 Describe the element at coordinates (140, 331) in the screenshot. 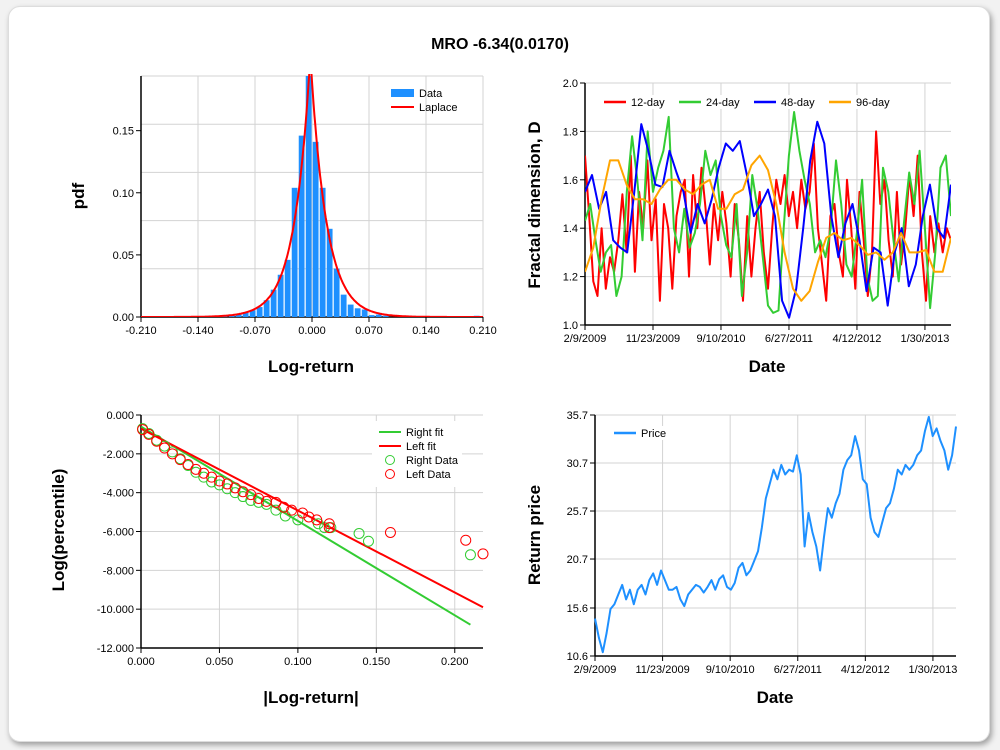

I see `x-tick-label: -0.210` at that location.